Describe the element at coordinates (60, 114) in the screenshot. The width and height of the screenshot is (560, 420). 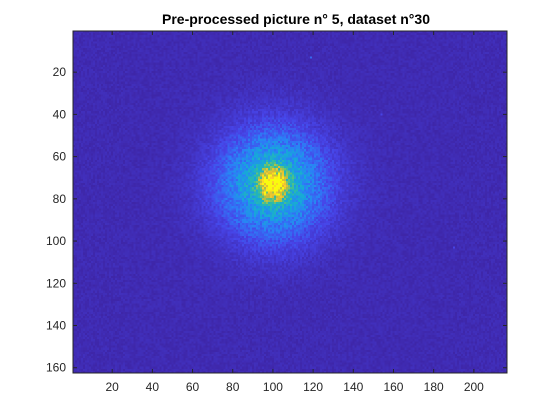
I see `y-tick-label: 40` at that location.